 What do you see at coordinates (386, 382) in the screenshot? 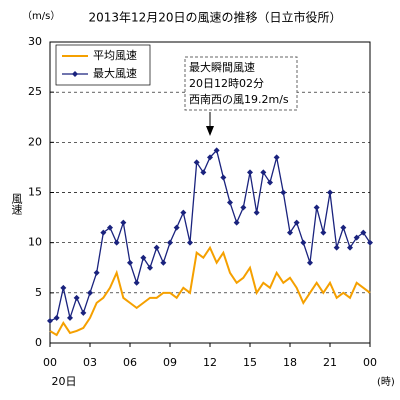
I see `x-label: (時)` at bounding box center [386, 382].